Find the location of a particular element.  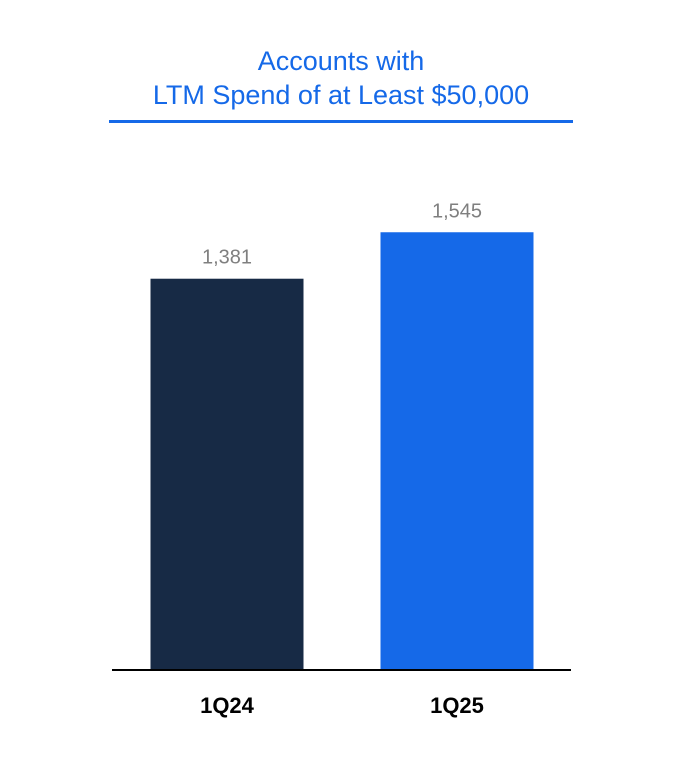

value-label-1q24: 1,381 is located at coordinates (227, 258).